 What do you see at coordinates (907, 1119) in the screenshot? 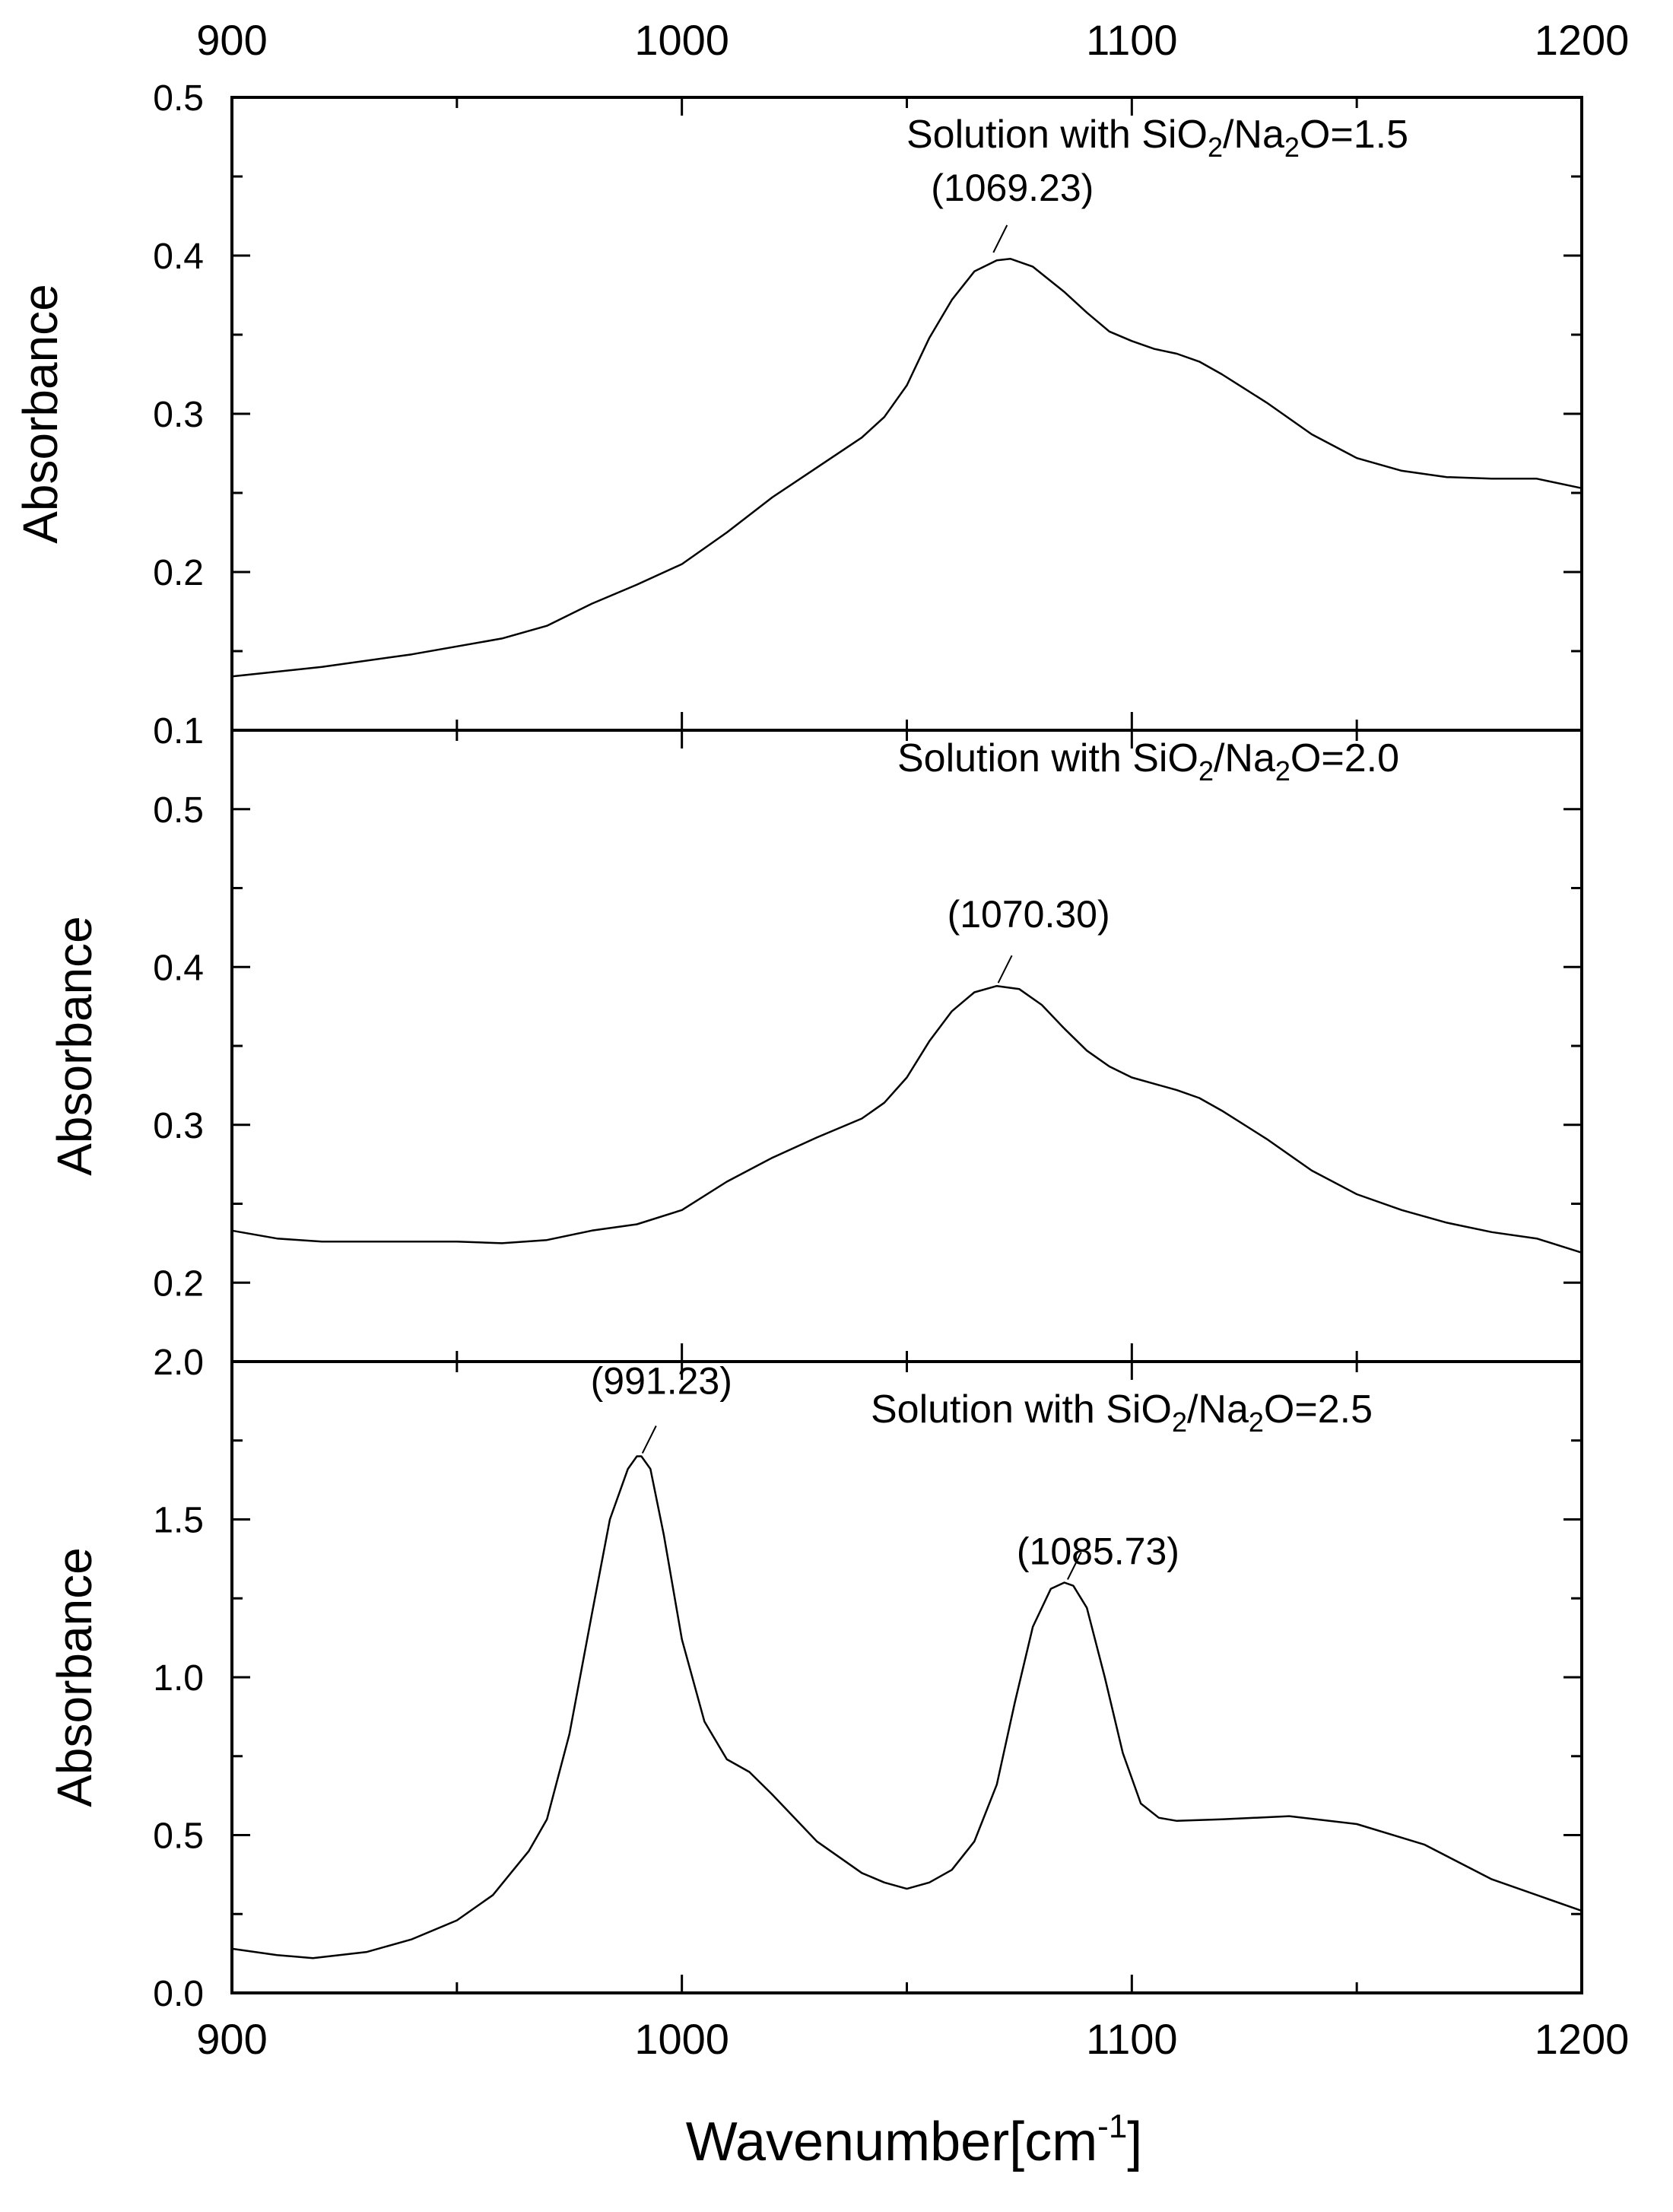
I see `series-line` at bounding box center [907, 1119].